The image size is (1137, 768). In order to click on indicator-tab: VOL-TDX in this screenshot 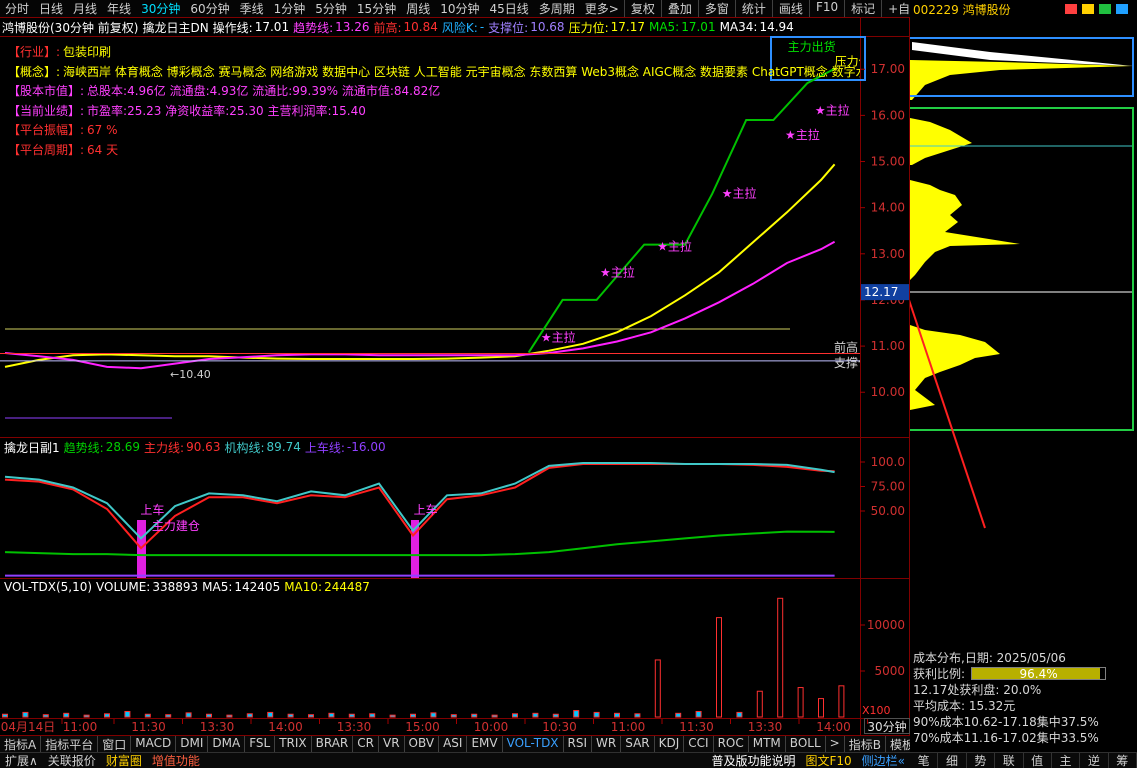, I will do `click(533, 744)`.